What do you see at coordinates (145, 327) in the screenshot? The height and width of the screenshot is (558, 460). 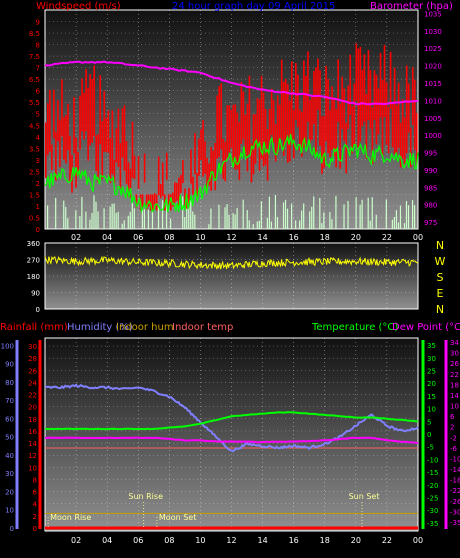 I see `indoor-hum-legend: Indoor hum` at bounding box center [145, 327].